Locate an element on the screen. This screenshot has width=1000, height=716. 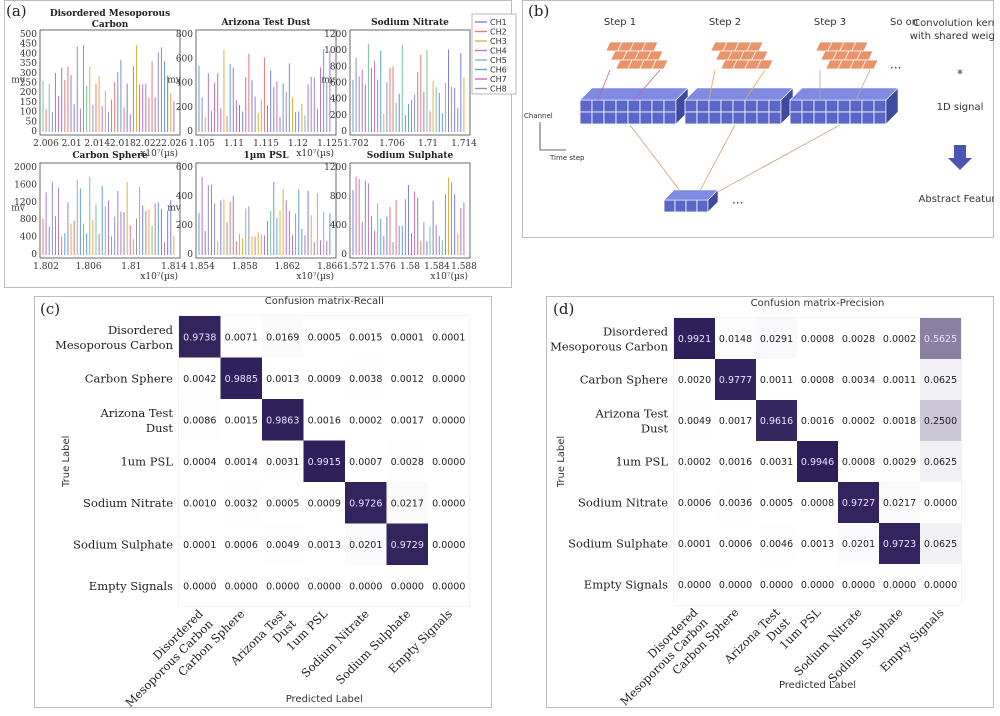
plot-title: Disordered Mesoporous Carbon is located at coordinates (110, 19).